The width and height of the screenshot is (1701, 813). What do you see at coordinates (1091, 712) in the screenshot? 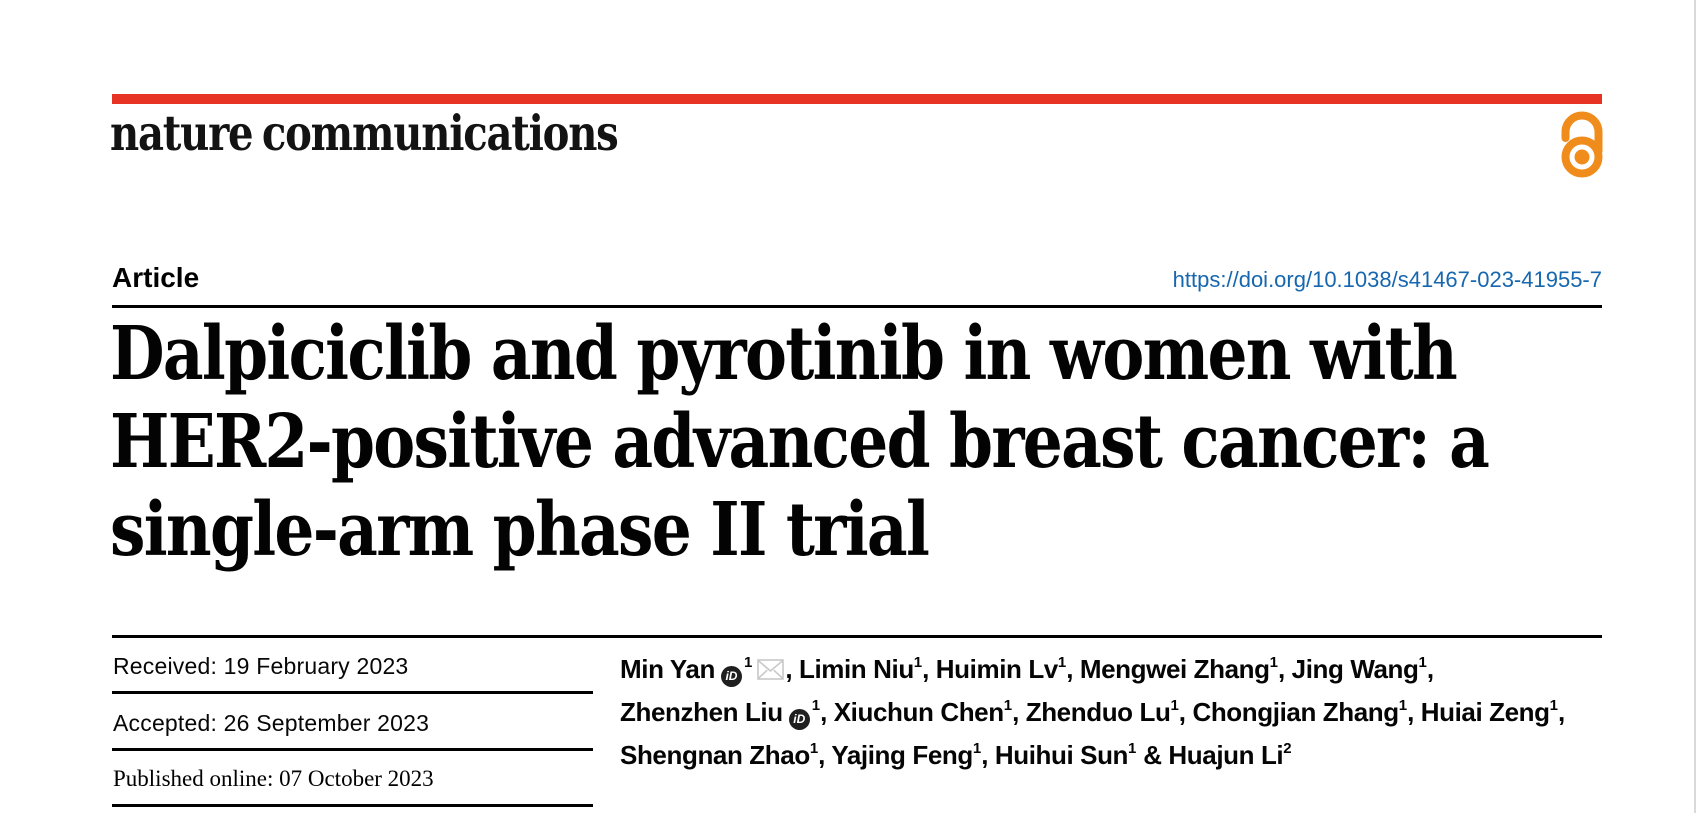
I see `author-name-text: , Zhenduo Lu` at bounding box center [1091, 712].